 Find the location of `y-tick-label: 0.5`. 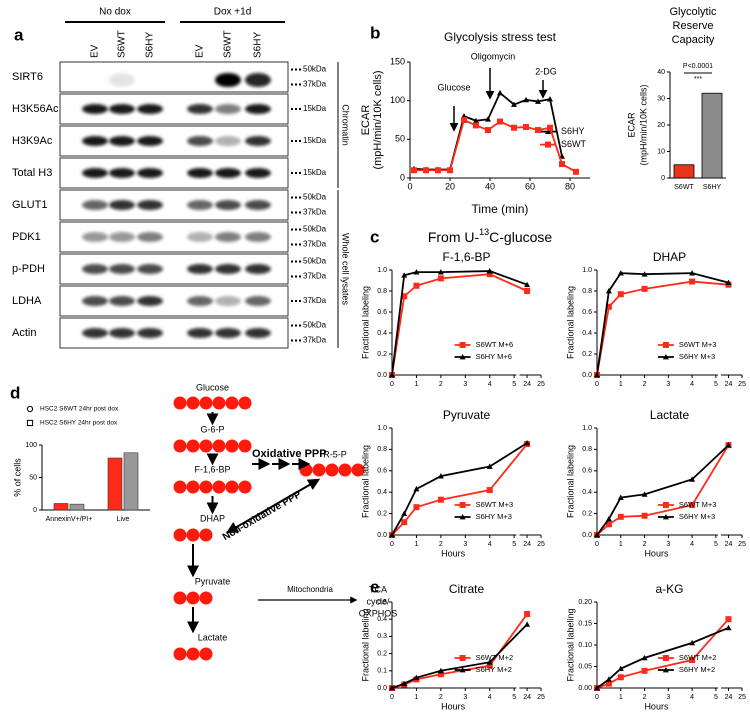

y-tick-label: 0.5 is located at coordinates (382, 602).